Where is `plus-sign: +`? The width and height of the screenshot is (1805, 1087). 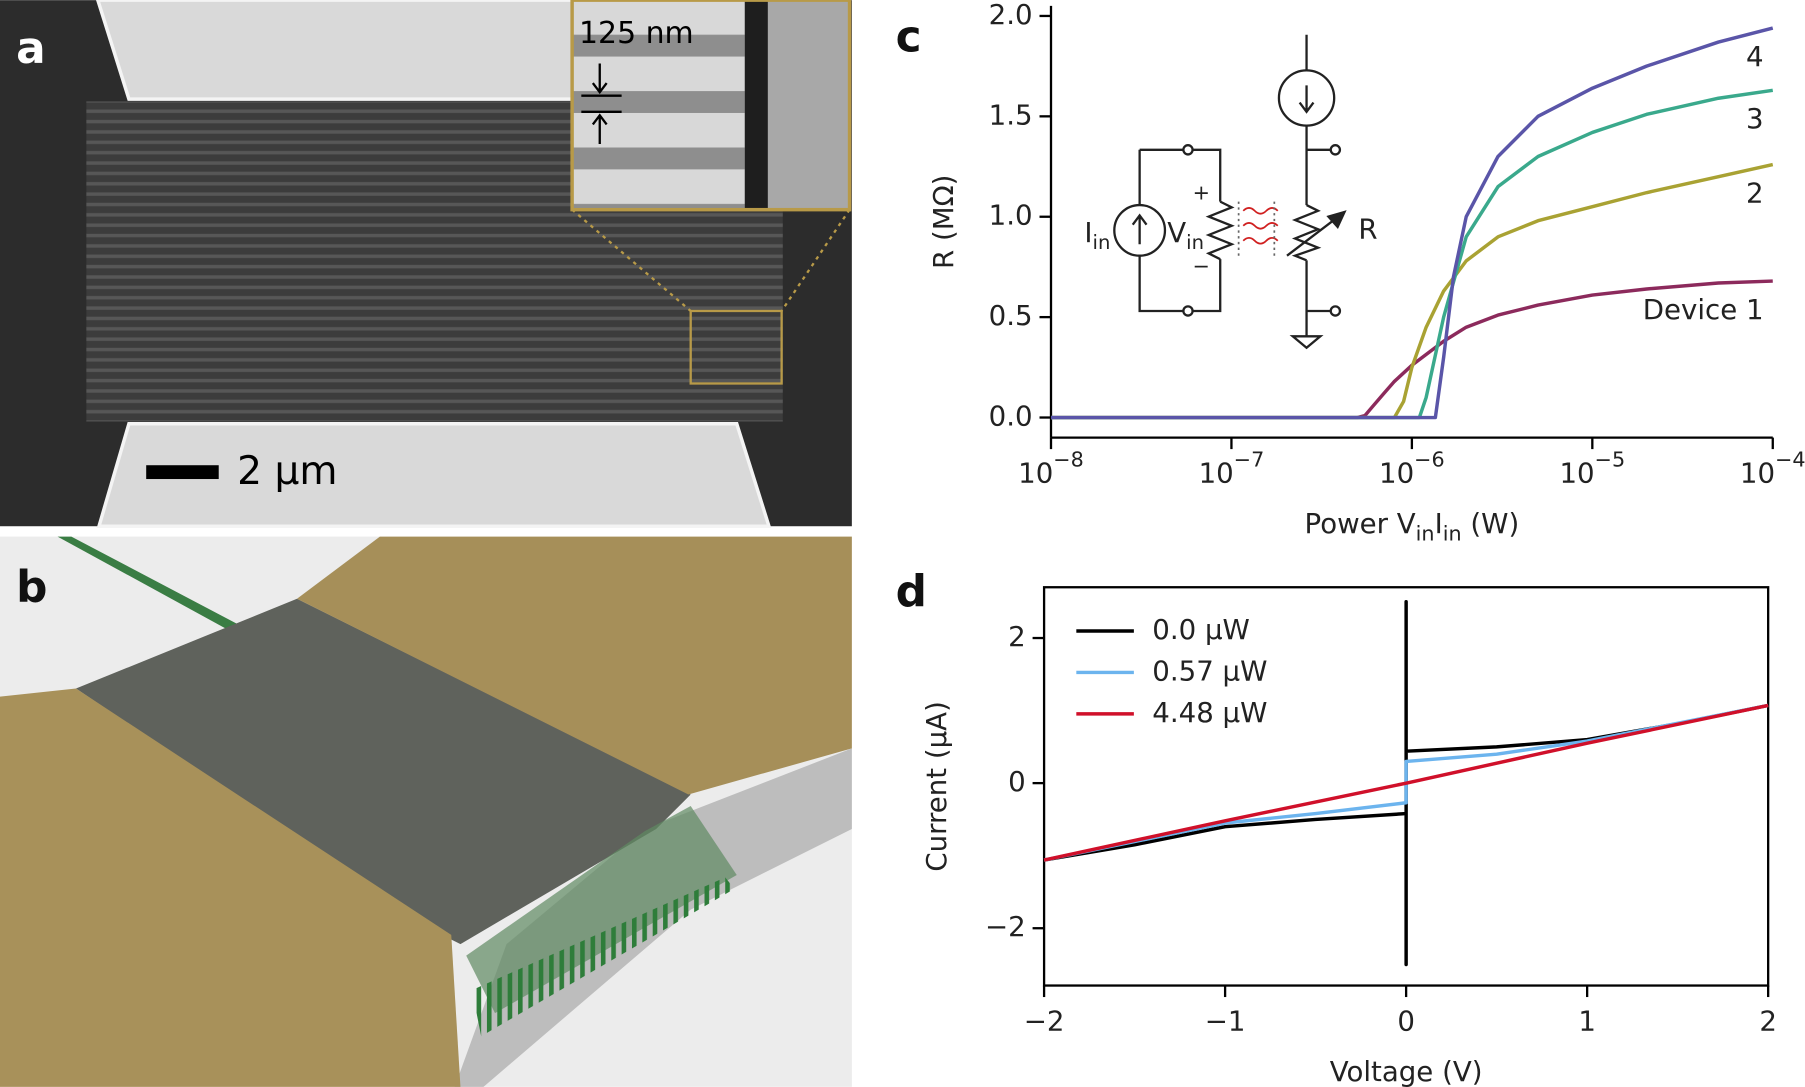 plus-sign: + is located at coordinates (1201, 193).